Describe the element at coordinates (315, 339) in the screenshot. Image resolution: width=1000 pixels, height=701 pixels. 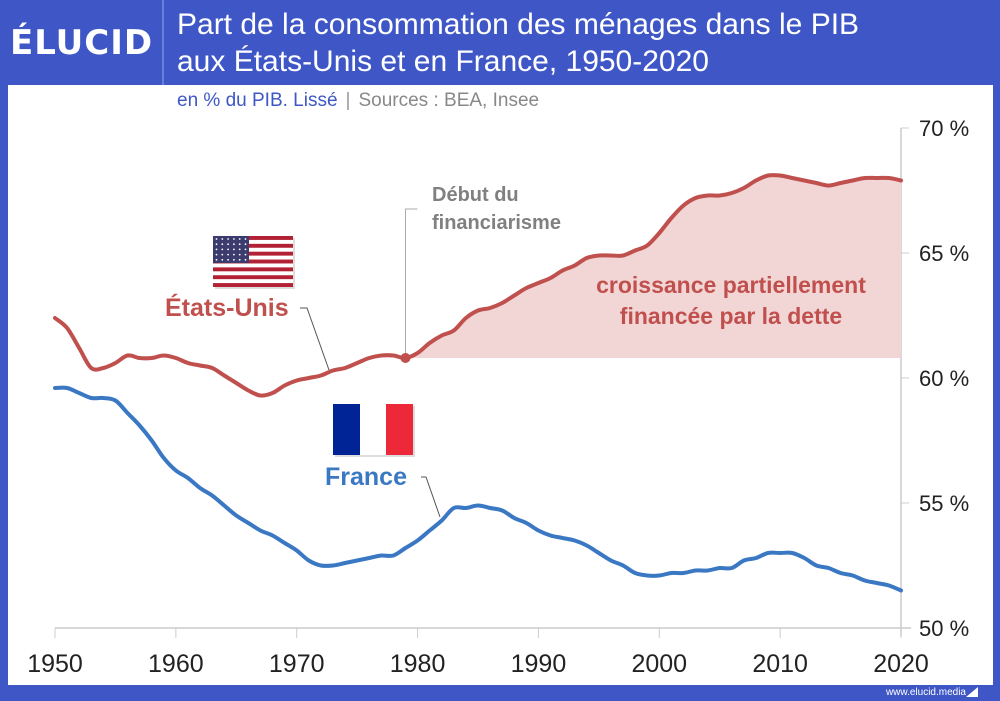
I see `us-label-leader` at that location.